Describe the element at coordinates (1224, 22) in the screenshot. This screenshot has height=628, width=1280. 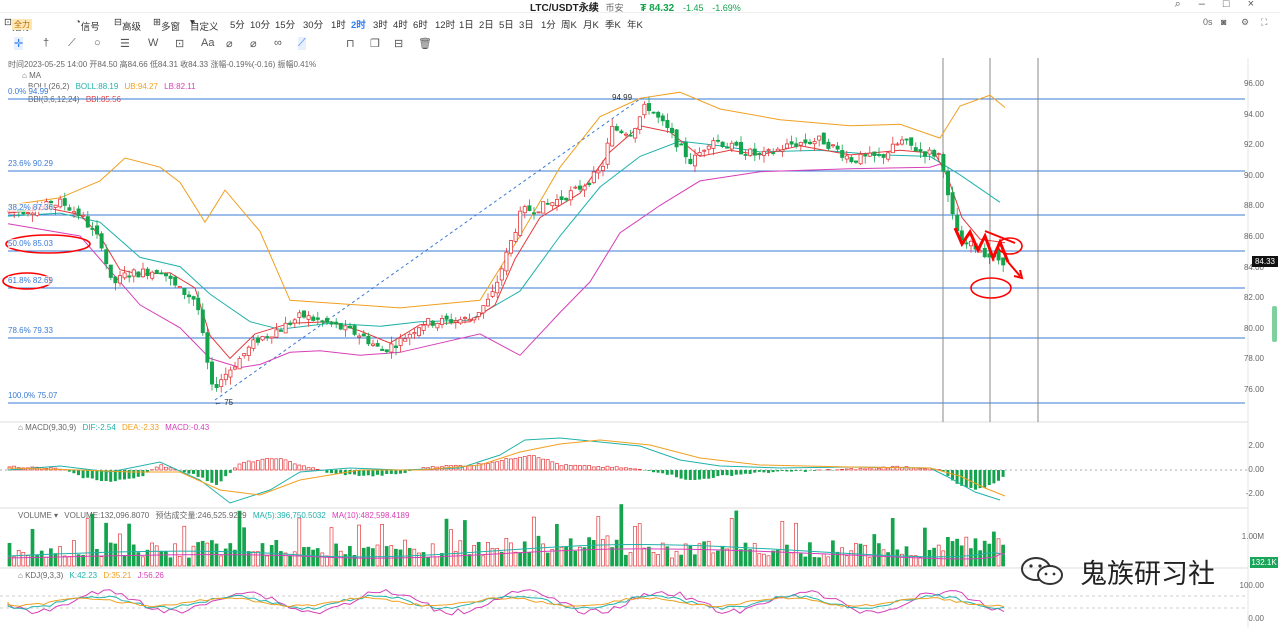
I see `camera-icon: ◙` at that location.